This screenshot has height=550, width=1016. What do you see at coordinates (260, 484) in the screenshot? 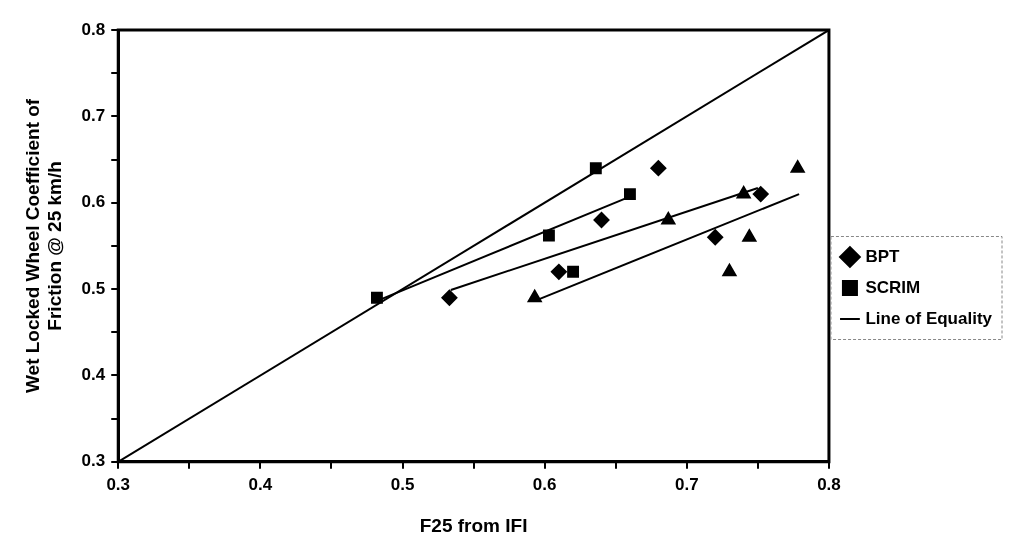
I see `x-tick-label: 0.4` at bounding box center [260, 484].